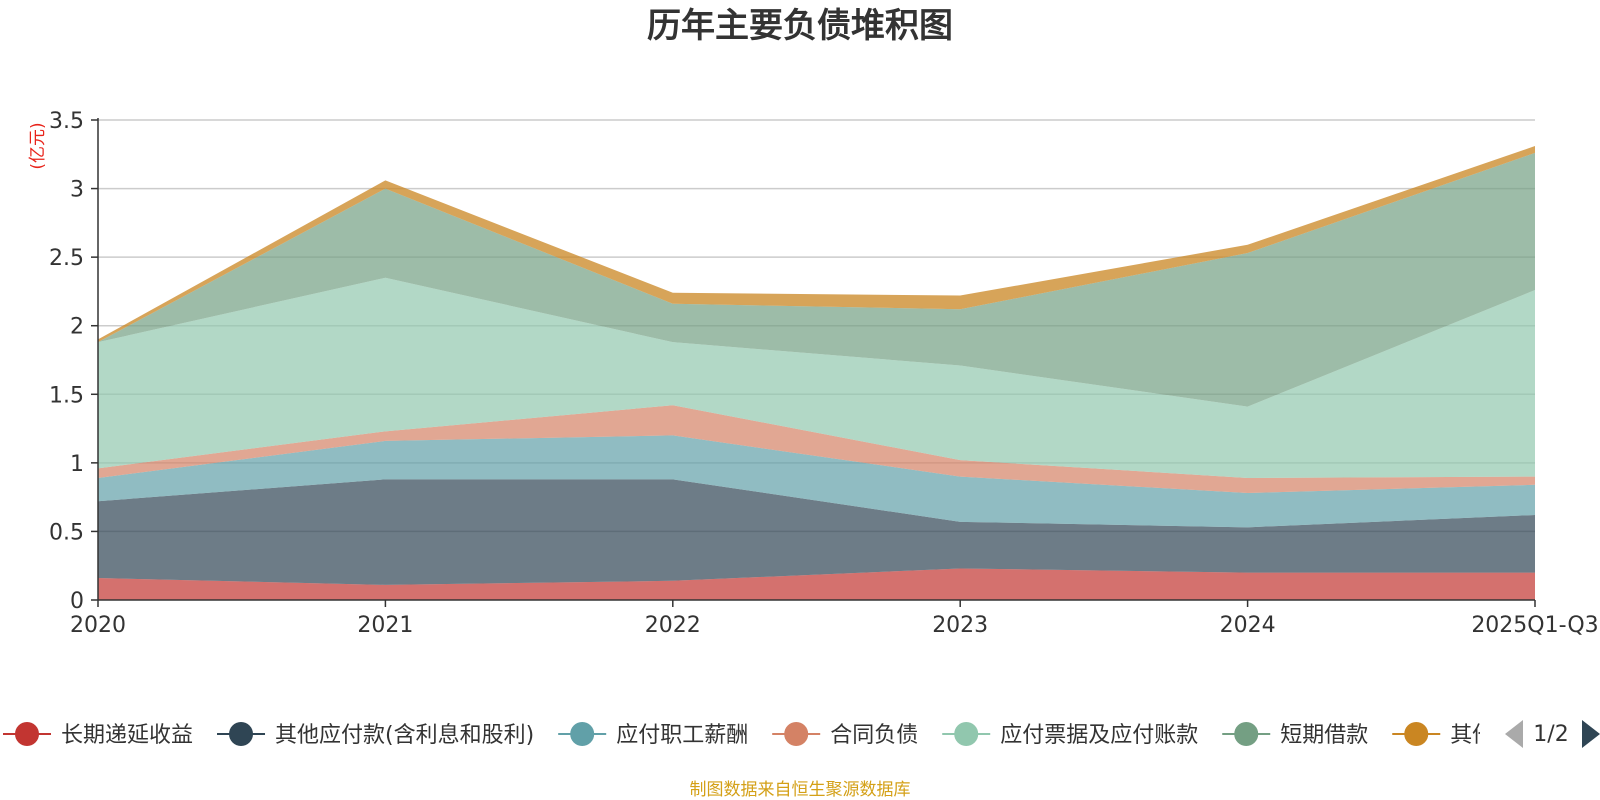 This screenshot has height=800, width=1600. I want to click on y-tick-label: 0, so click(77, 601).